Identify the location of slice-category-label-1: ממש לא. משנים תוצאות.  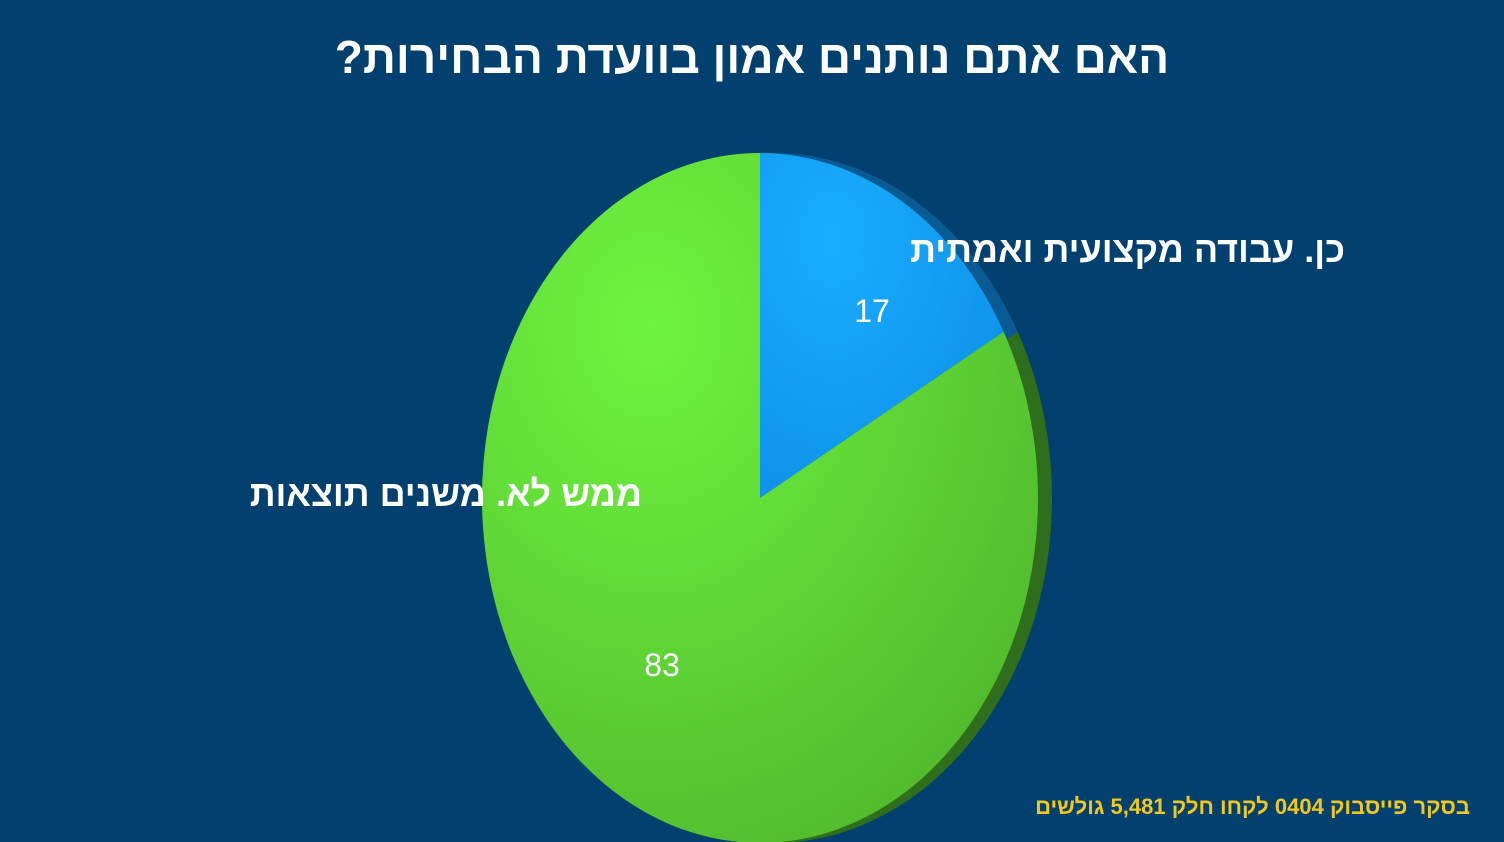
(446, 493).